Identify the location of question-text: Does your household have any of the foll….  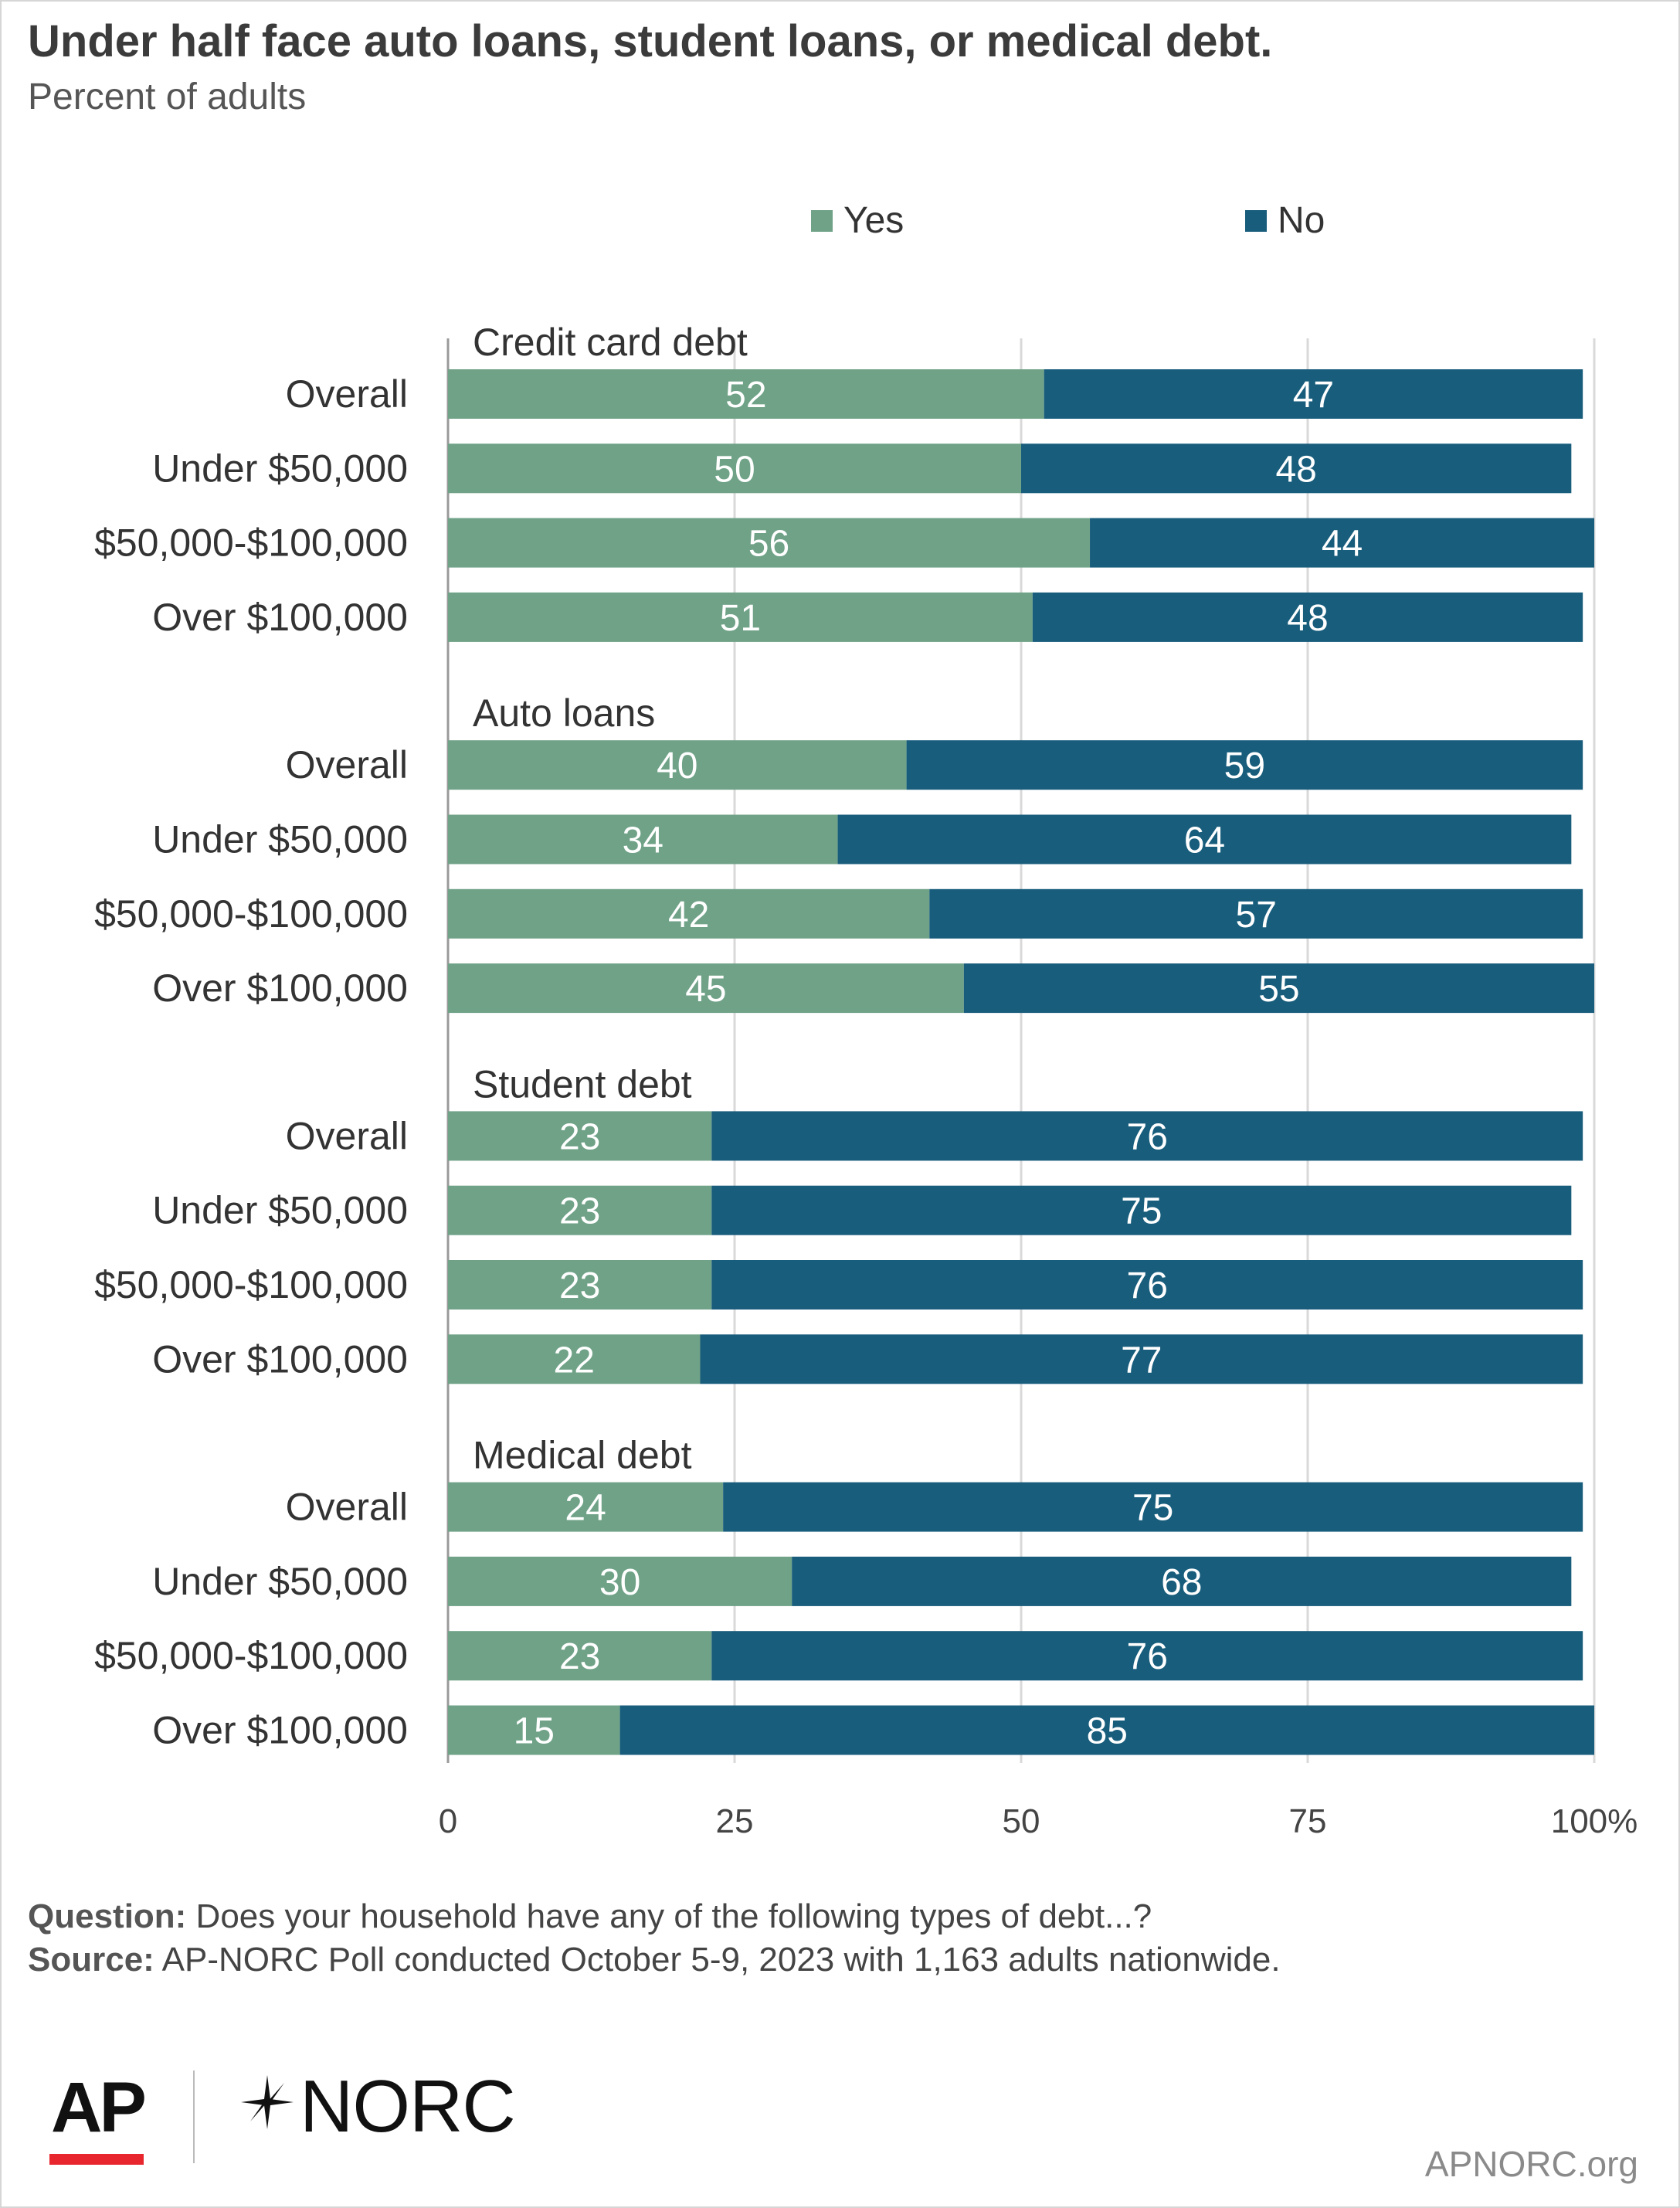
(669, 1916).